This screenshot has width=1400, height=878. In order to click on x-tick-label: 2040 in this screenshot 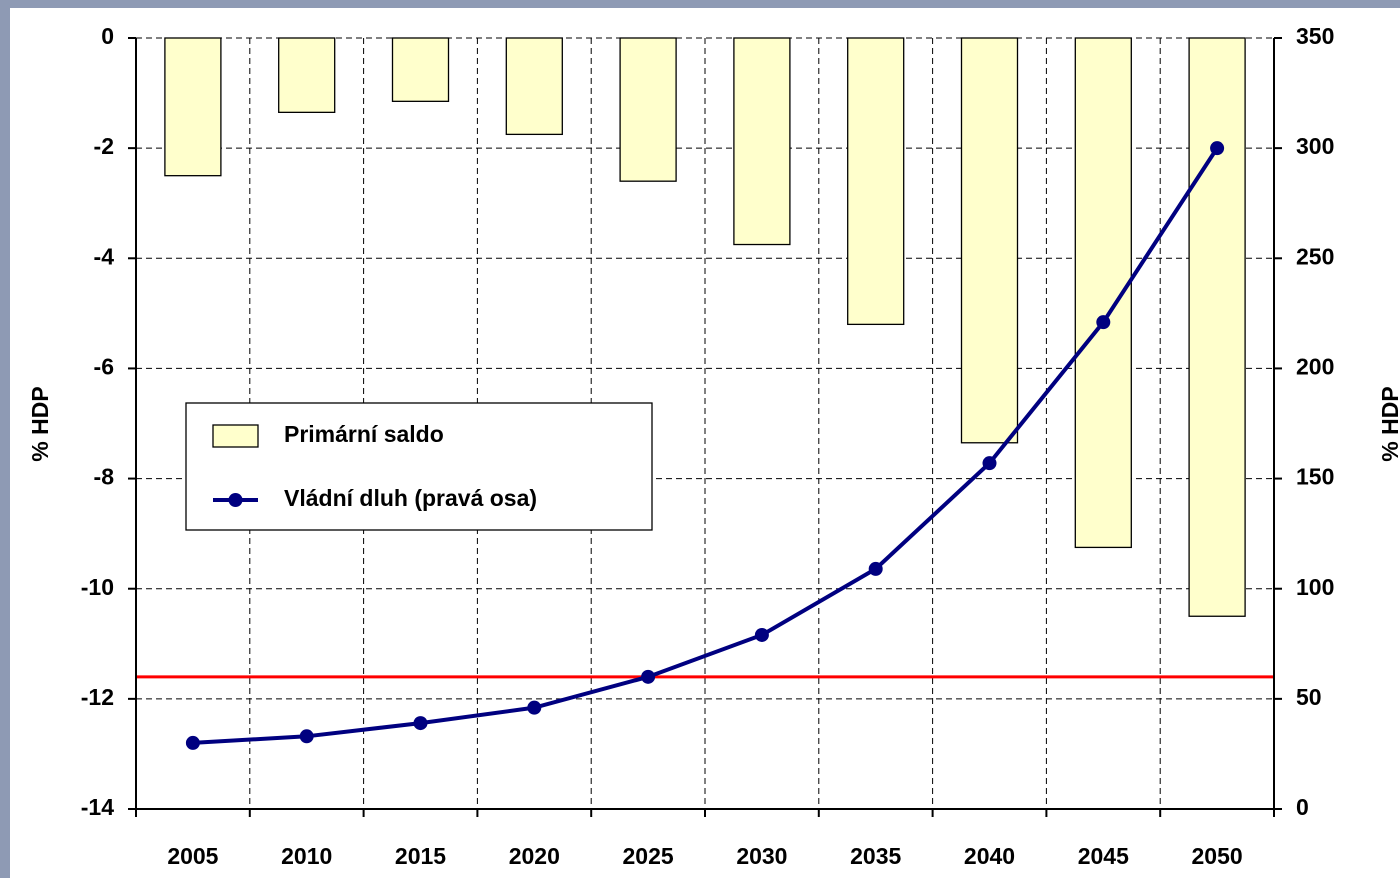, I will do `click(989, 856)`.